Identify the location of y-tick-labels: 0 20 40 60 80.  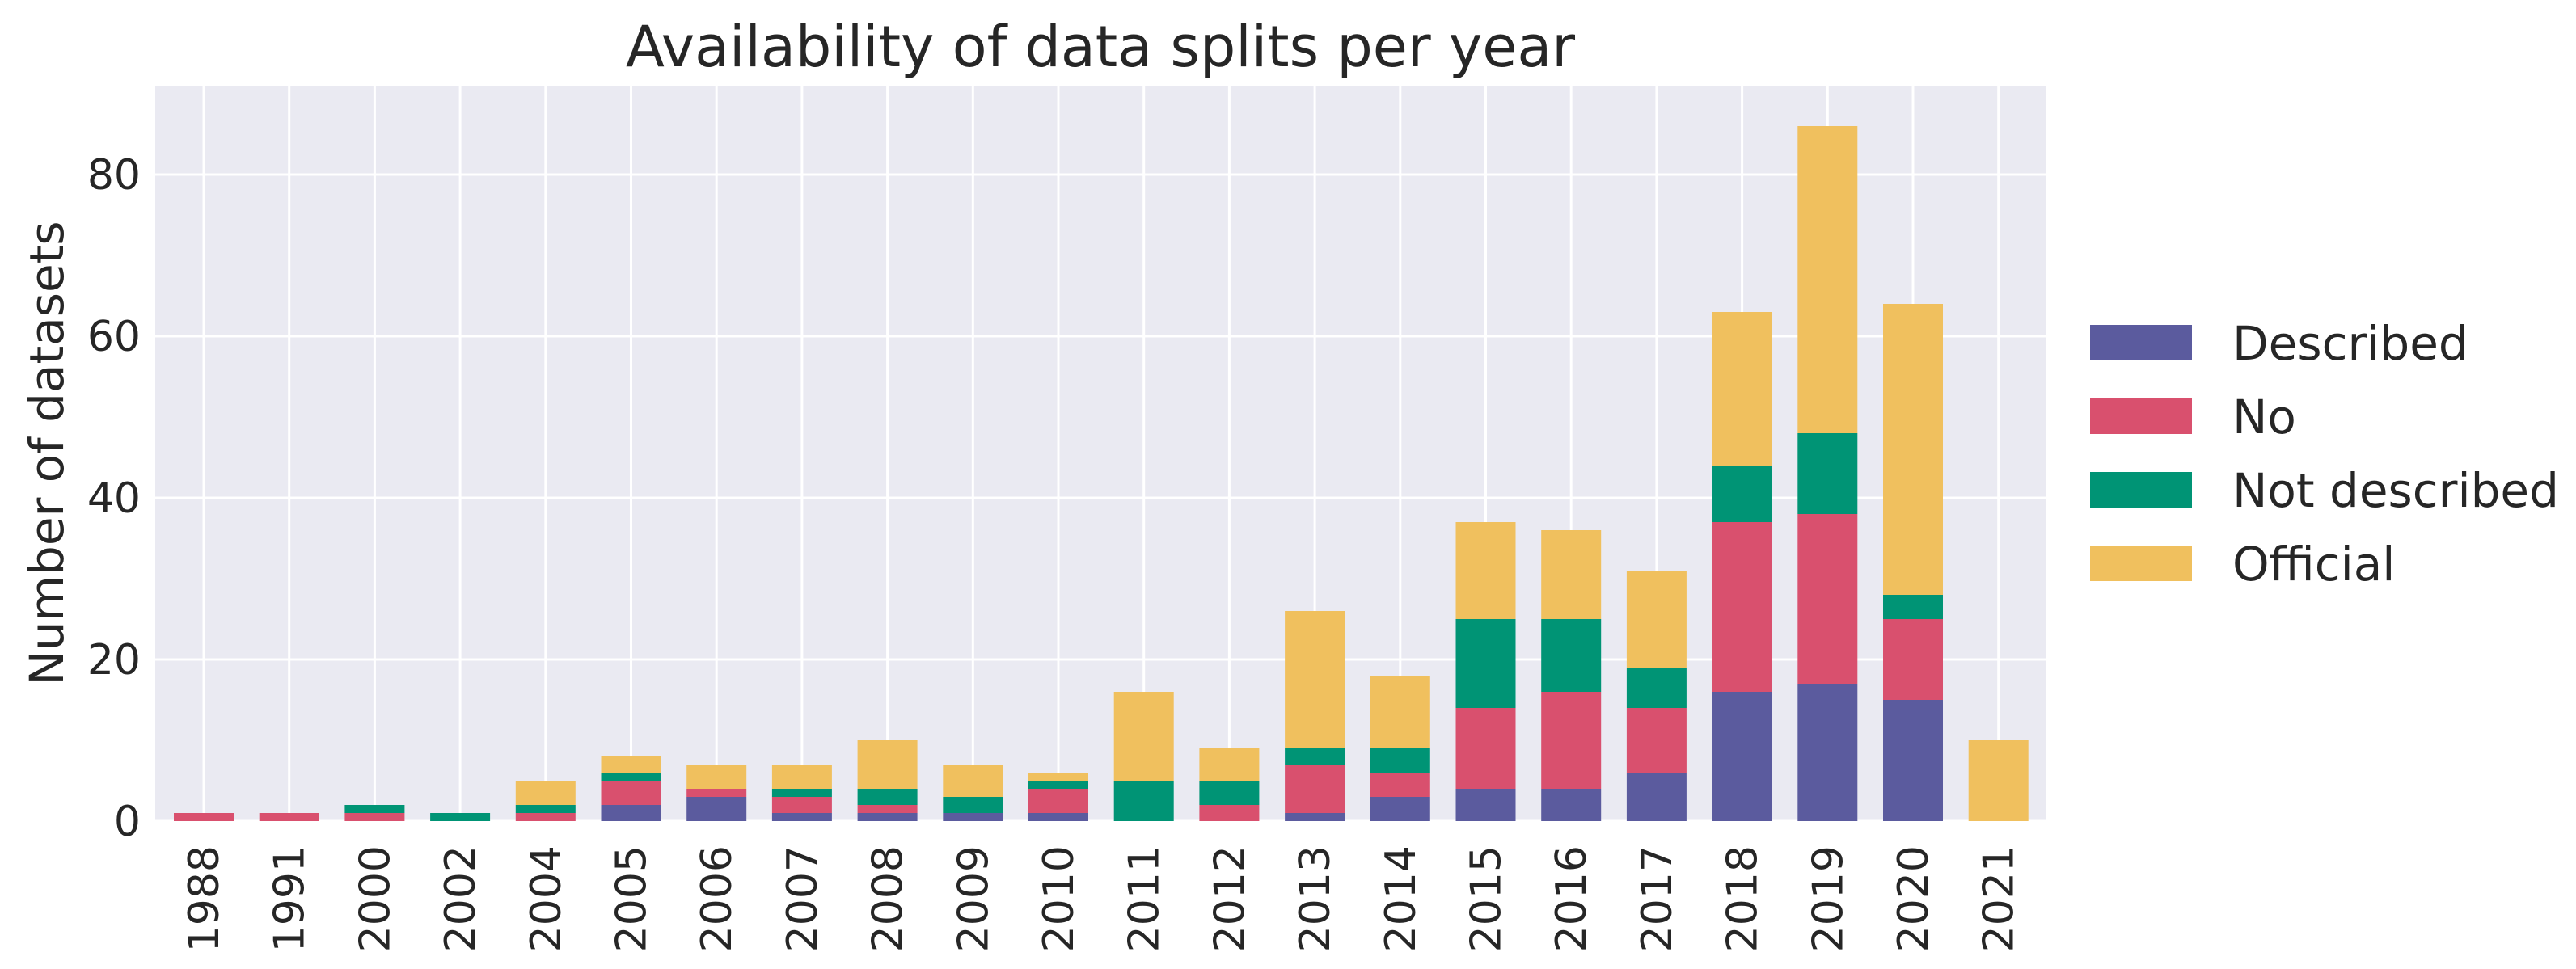
(114, 498).